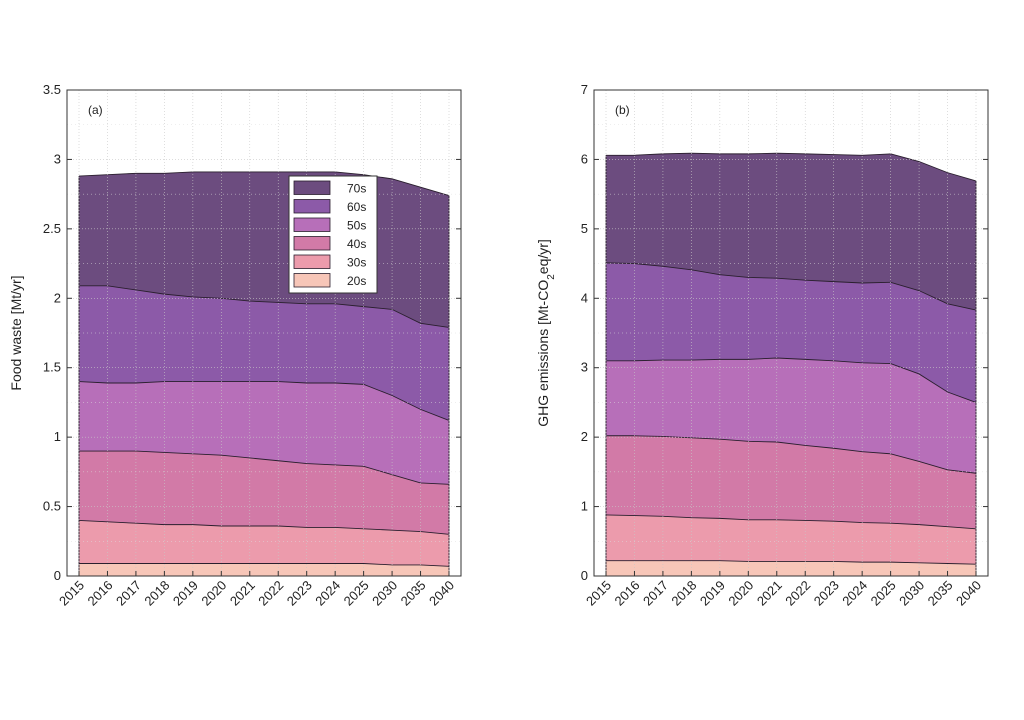  I want to click on legend-label-70s: 70s, so click(356, 189).